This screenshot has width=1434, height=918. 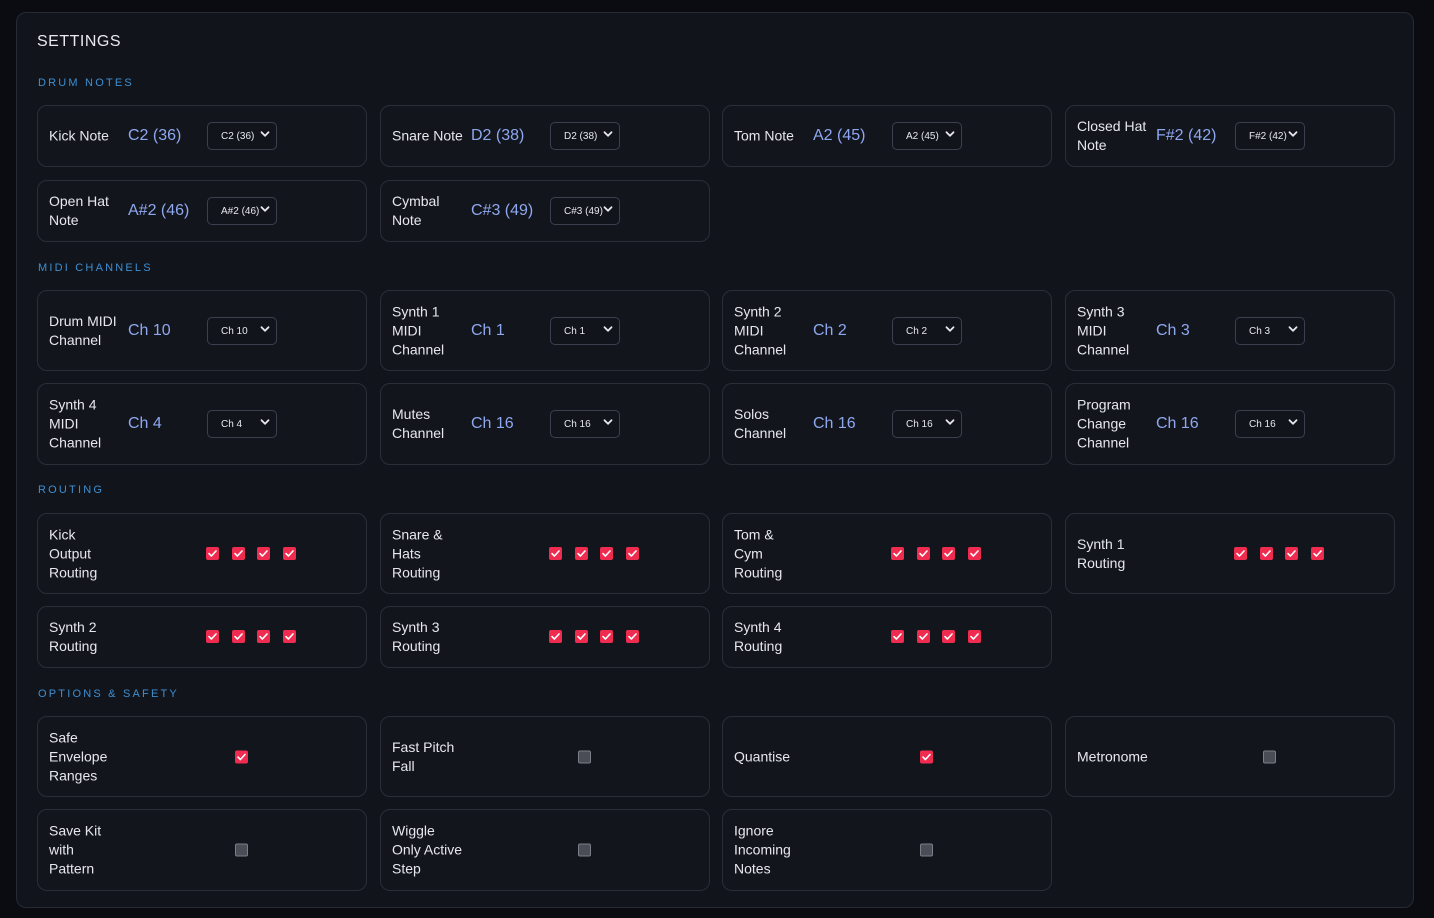 What do you see at coordinates (73, 553) in the screenshot?
I see `card-kick-output-routing-label: Kick Output Routing` at bounding box center [73, 553].